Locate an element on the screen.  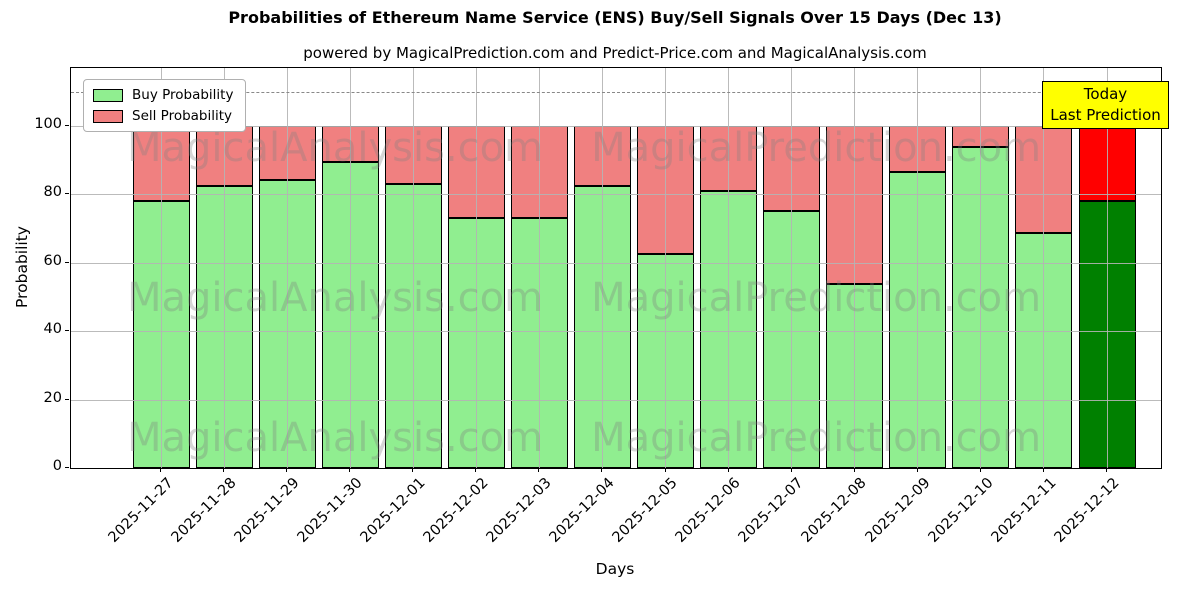
legend: Buy Probability Sell Probability is located at coordinates (165, 105).